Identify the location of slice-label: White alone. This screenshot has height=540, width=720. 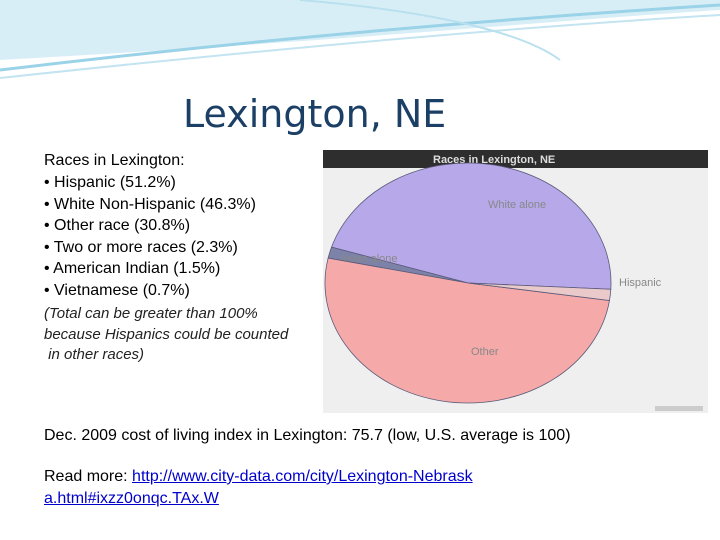
(517, 205).